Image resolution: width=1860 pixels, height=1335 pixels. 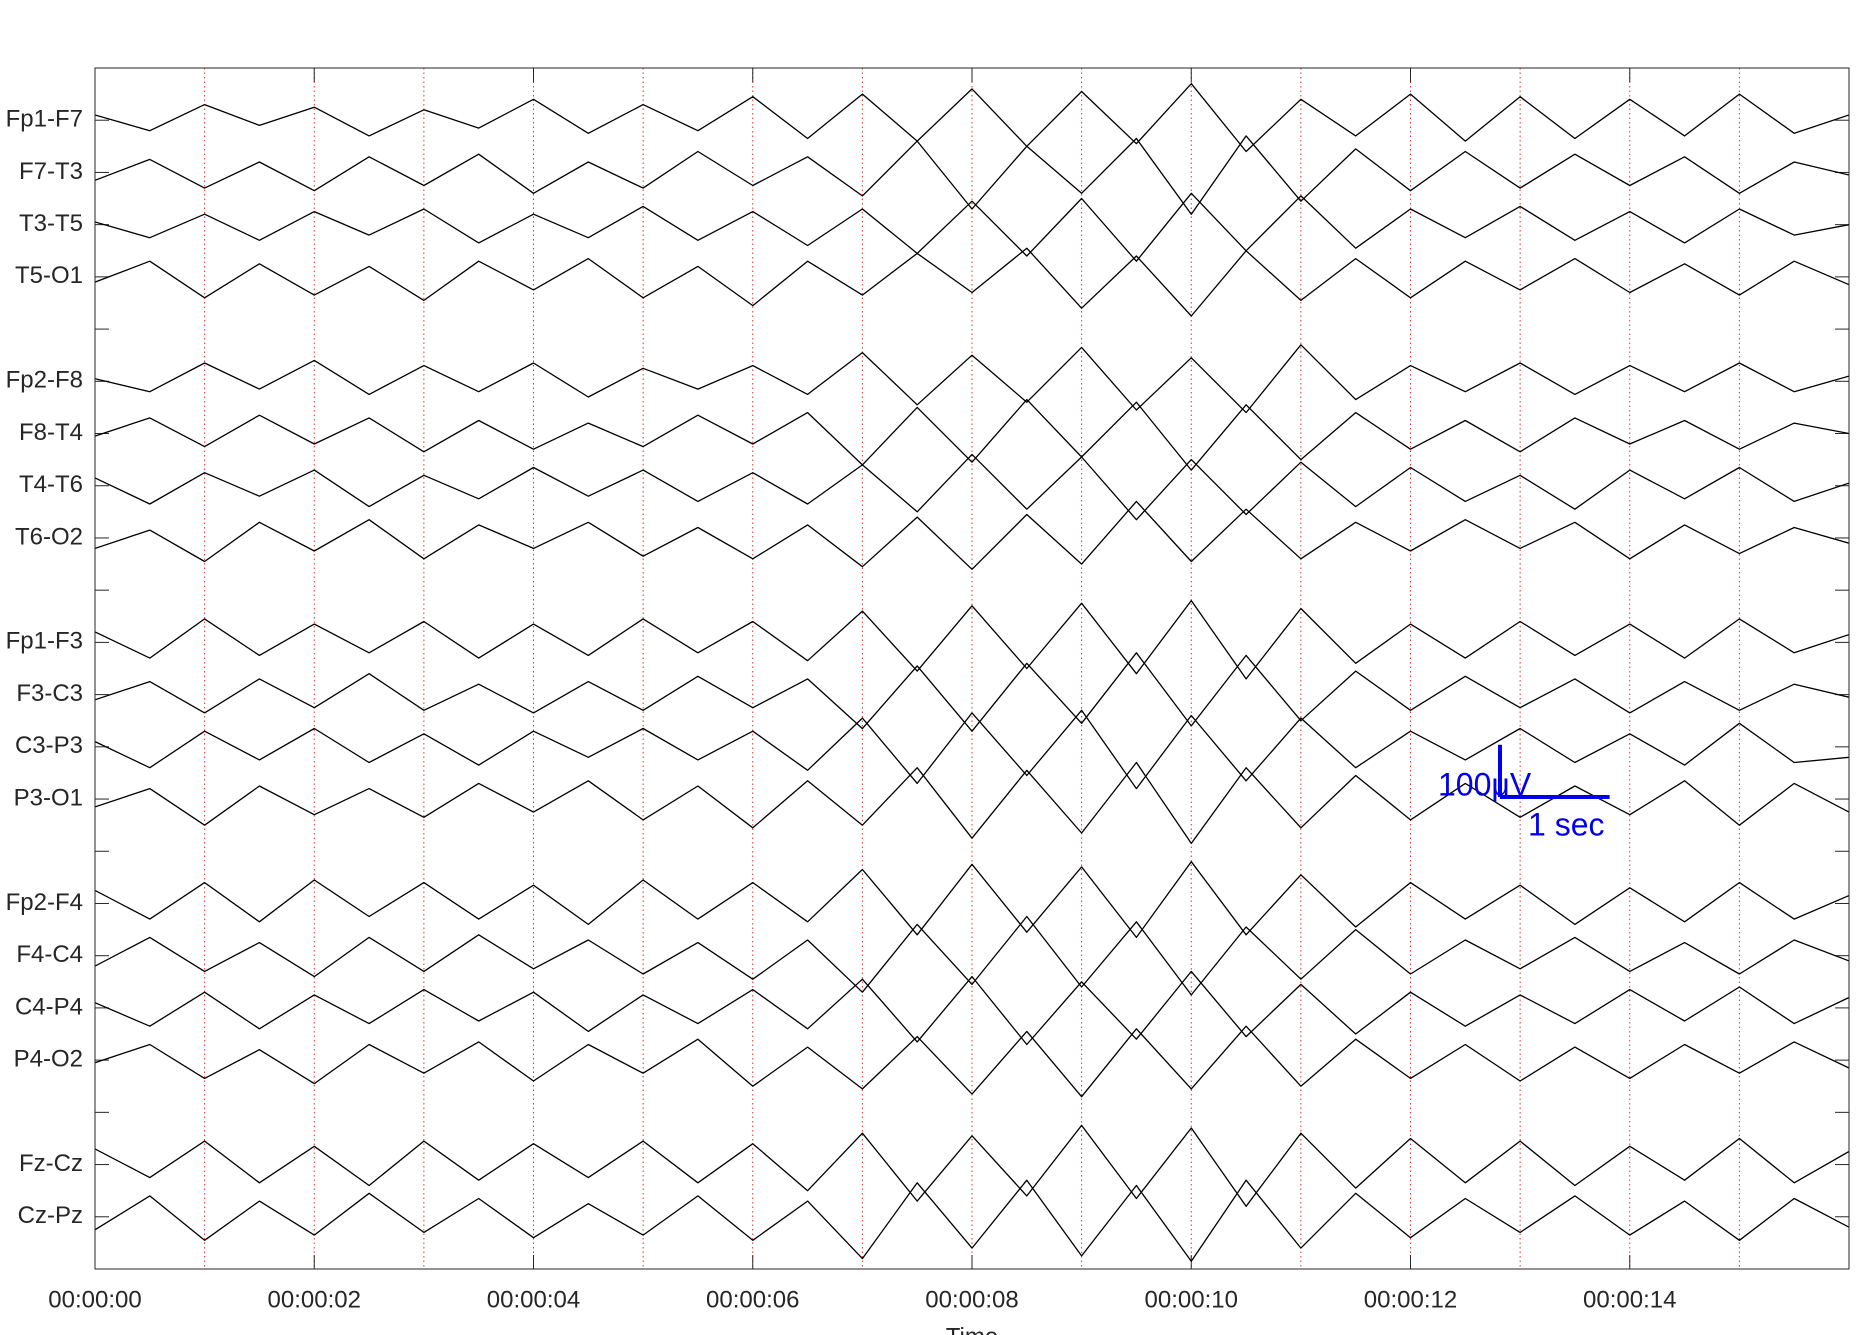 What do you see at coordinates (49, 536) in the screenshot?
I see `y-tick-label: T6-O2` at bounding box center [49, 536].